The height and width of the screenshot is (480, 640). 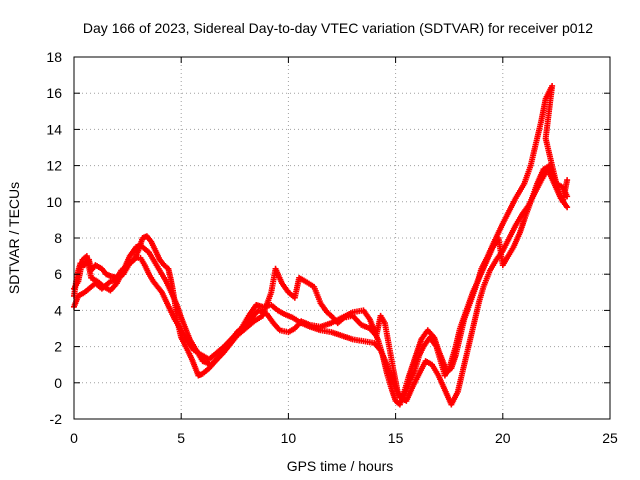 What do you see at coordinates (54, 57) in the screenshot?
I see `y-tick-label: 18` at bounding box center [54, 57].